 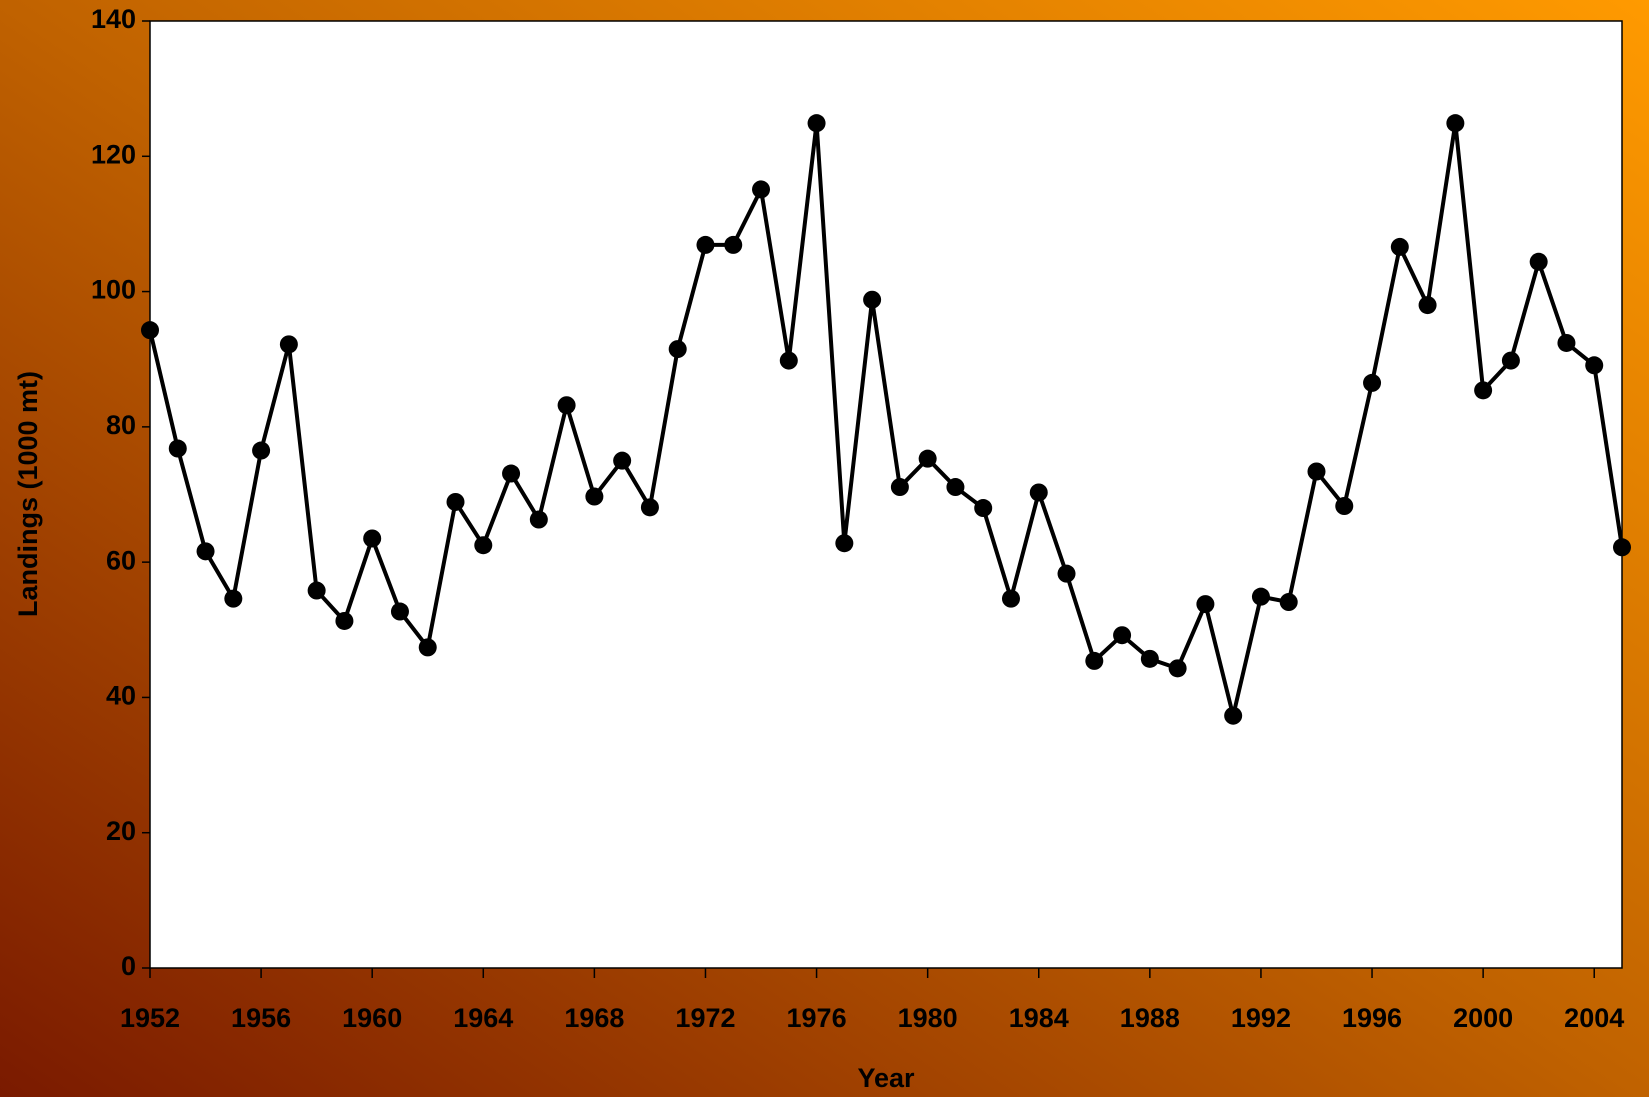 I want to click on x-tick-label: 1992, so click(x=1261, y=1018).